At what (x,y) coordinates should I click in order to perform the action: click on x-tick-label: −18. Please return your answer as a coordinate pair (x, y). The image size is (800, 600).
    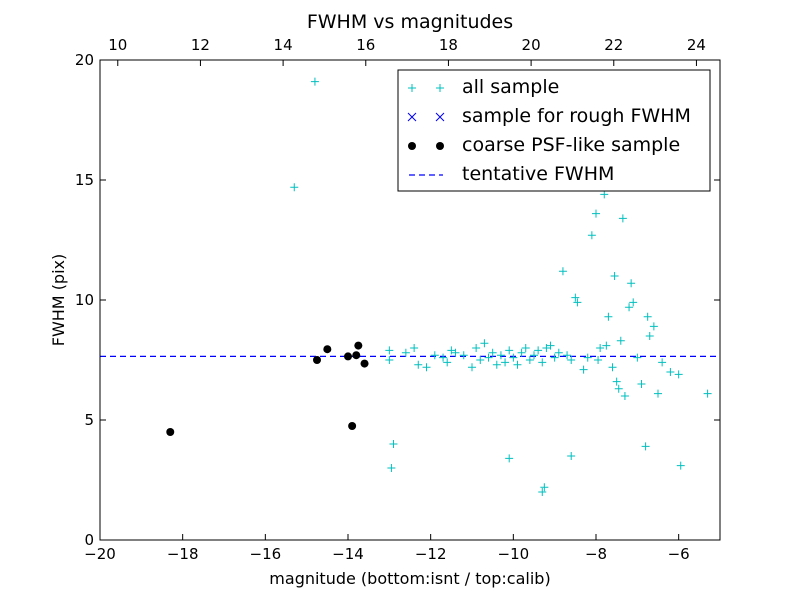
    Looking at the image, I should click on (183, 554).